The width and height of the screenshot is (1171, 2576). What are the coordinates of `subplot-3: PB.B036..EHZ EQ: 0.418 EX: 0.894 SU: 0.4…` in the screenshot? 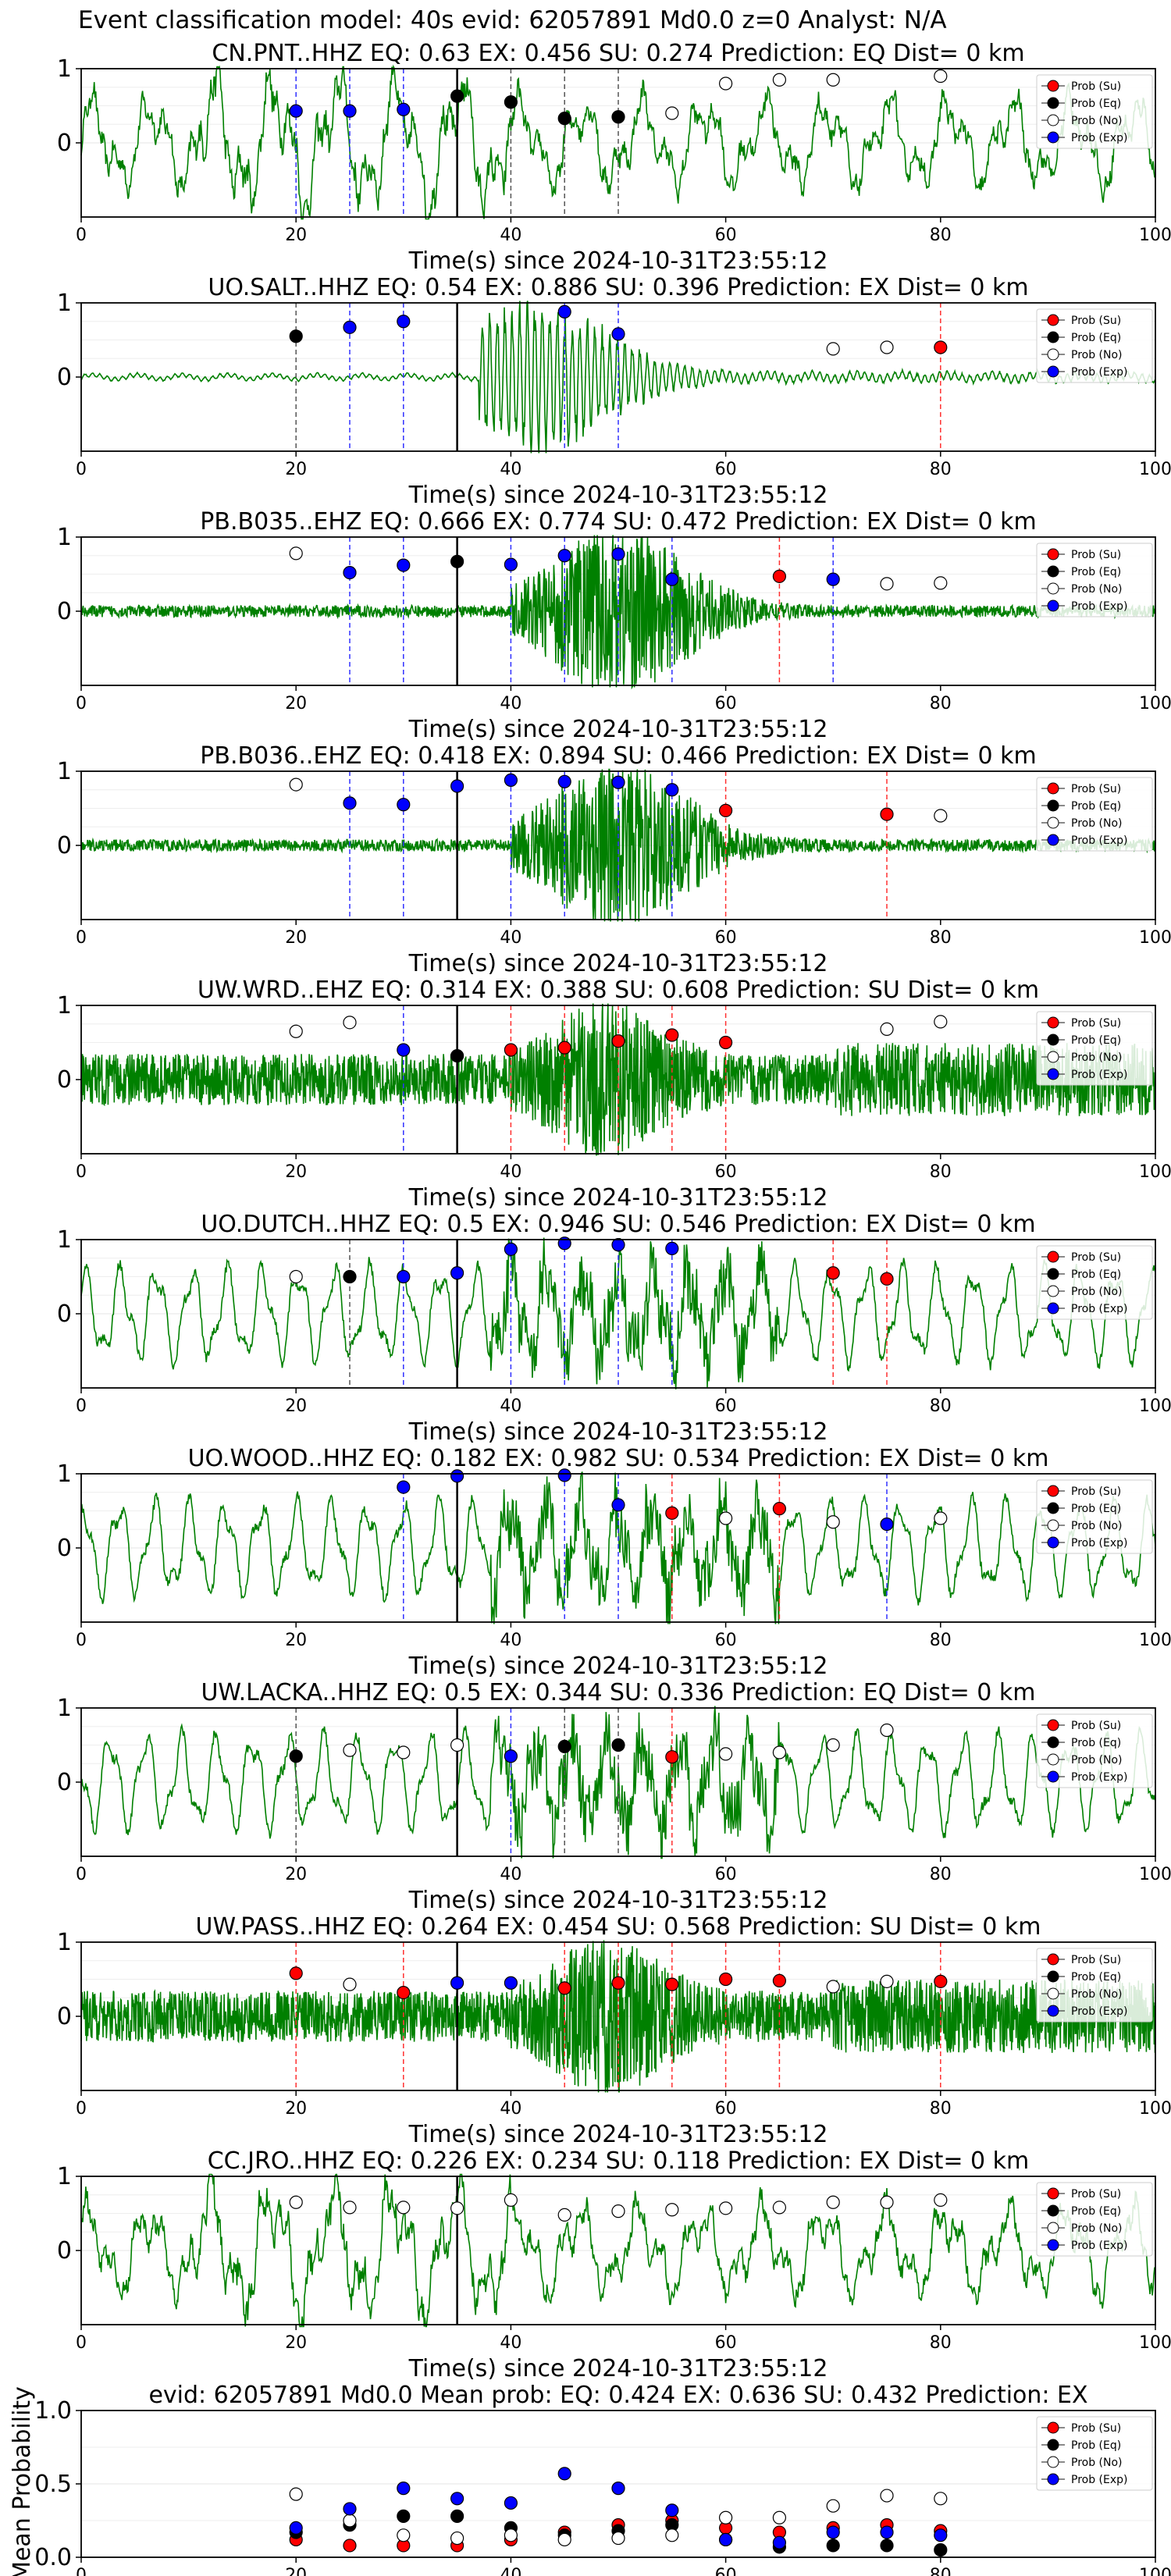 It's located at (614, 859).